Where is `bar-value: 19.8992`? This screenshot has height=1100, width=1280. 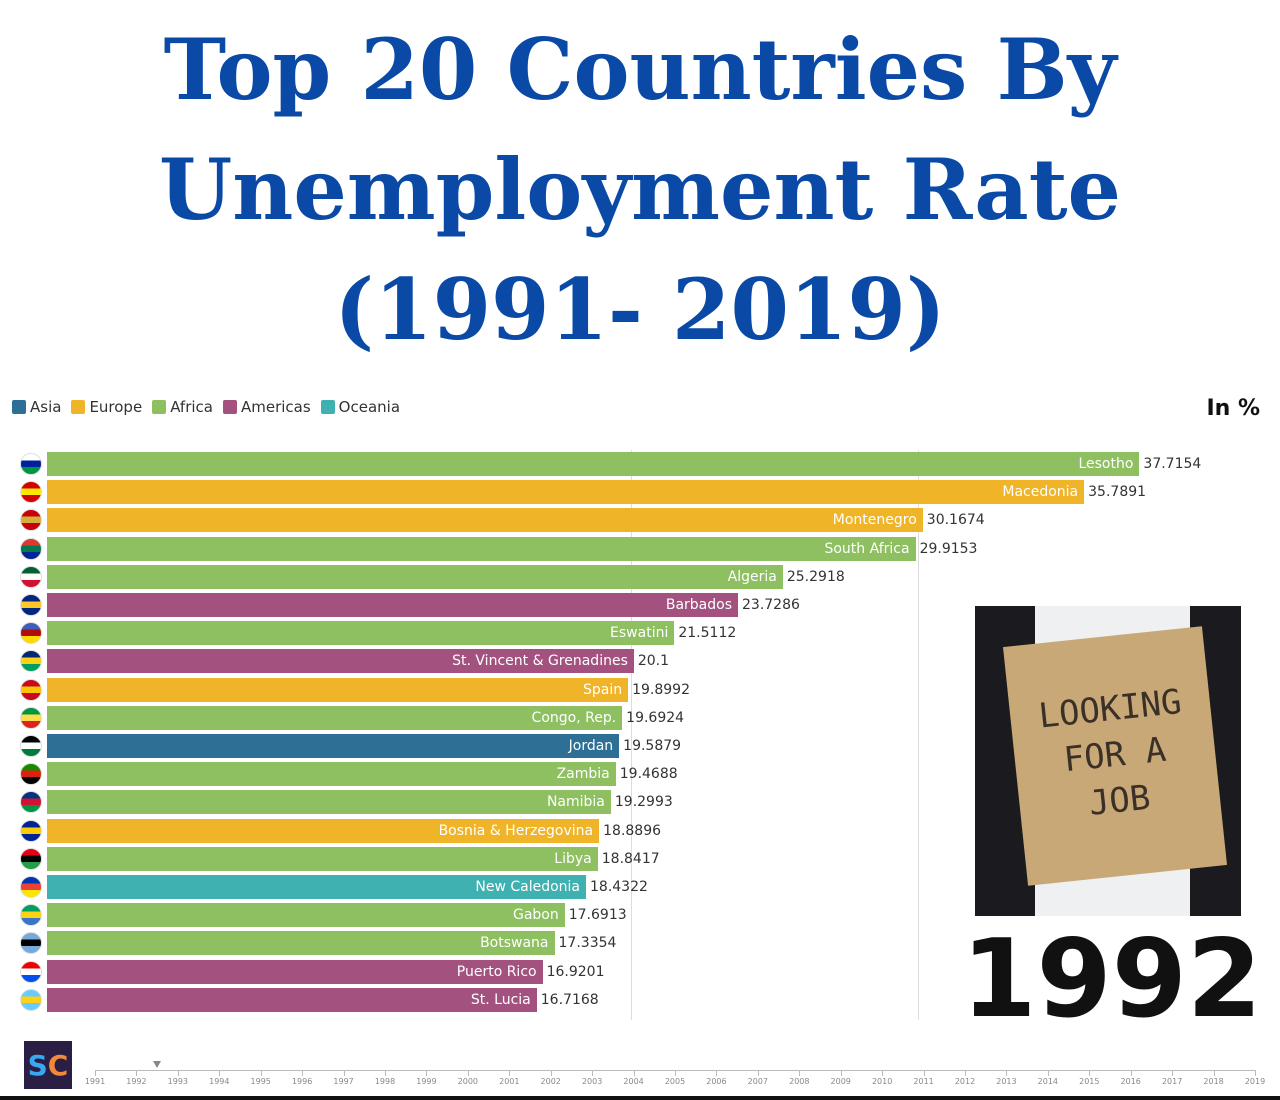
bar-value: 19.8992 is located at coordinates (661, 689).